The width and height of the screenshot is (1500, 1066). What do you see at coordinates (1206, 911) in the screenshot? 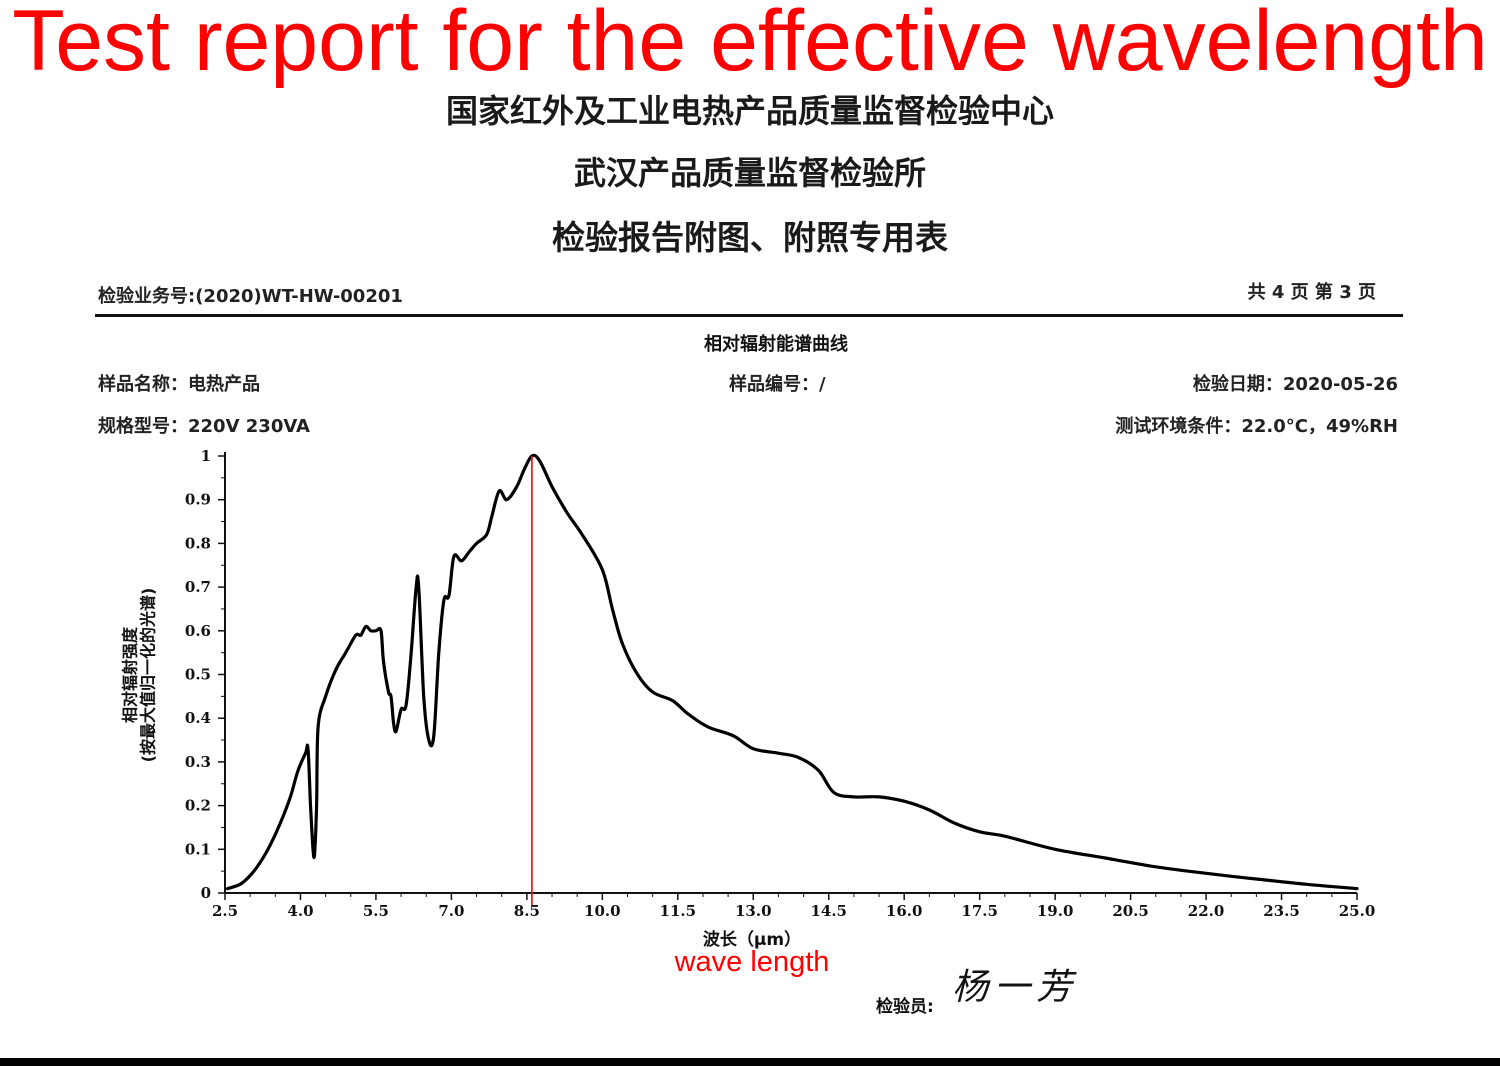
I see `x-tick-label: 22.0` at bounding box center [1206, 911].